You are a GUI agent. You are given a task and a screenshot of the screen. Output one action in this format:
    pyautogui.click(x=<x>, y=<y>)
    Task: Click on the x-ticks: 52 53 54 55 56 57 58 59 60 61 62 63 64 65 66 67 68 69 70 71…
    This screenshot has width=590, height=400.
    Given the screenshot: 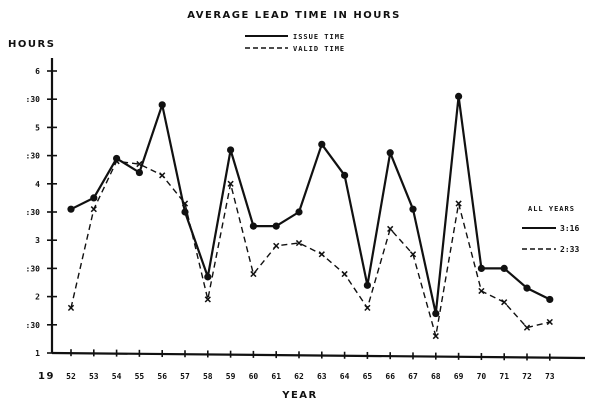 What is the action you would take?
    pyautogui.click(x=310, y=365)
    